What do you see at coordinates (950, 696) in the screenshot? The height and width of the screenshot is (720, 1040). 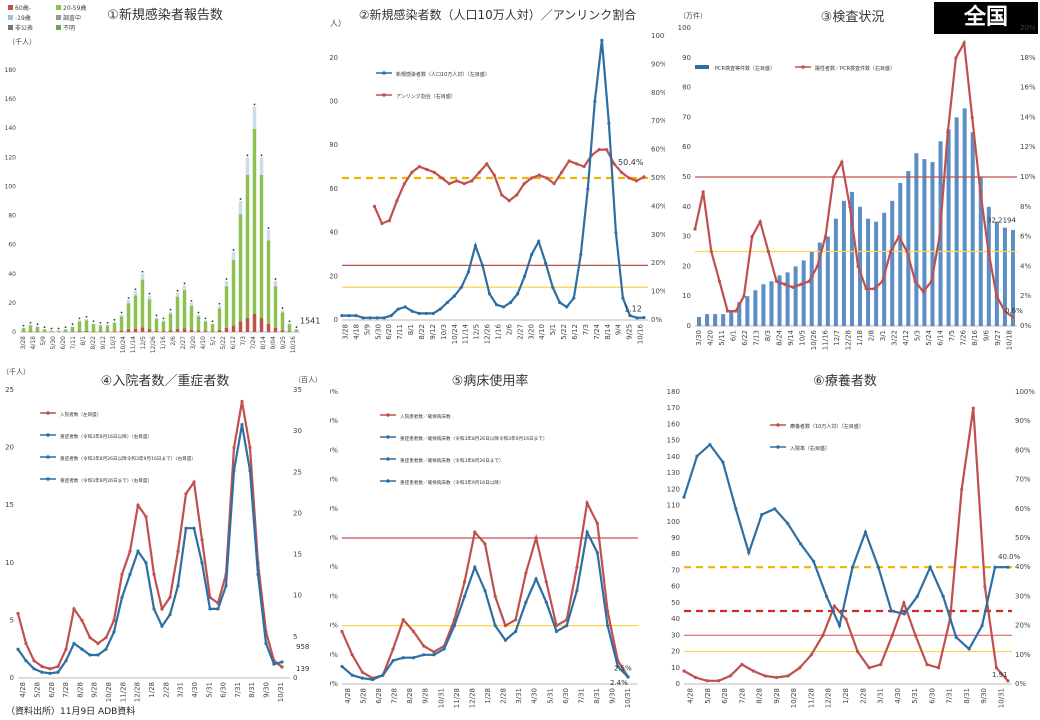 I see `x-tick-label: 7/31` at bounding box center [950, 696].